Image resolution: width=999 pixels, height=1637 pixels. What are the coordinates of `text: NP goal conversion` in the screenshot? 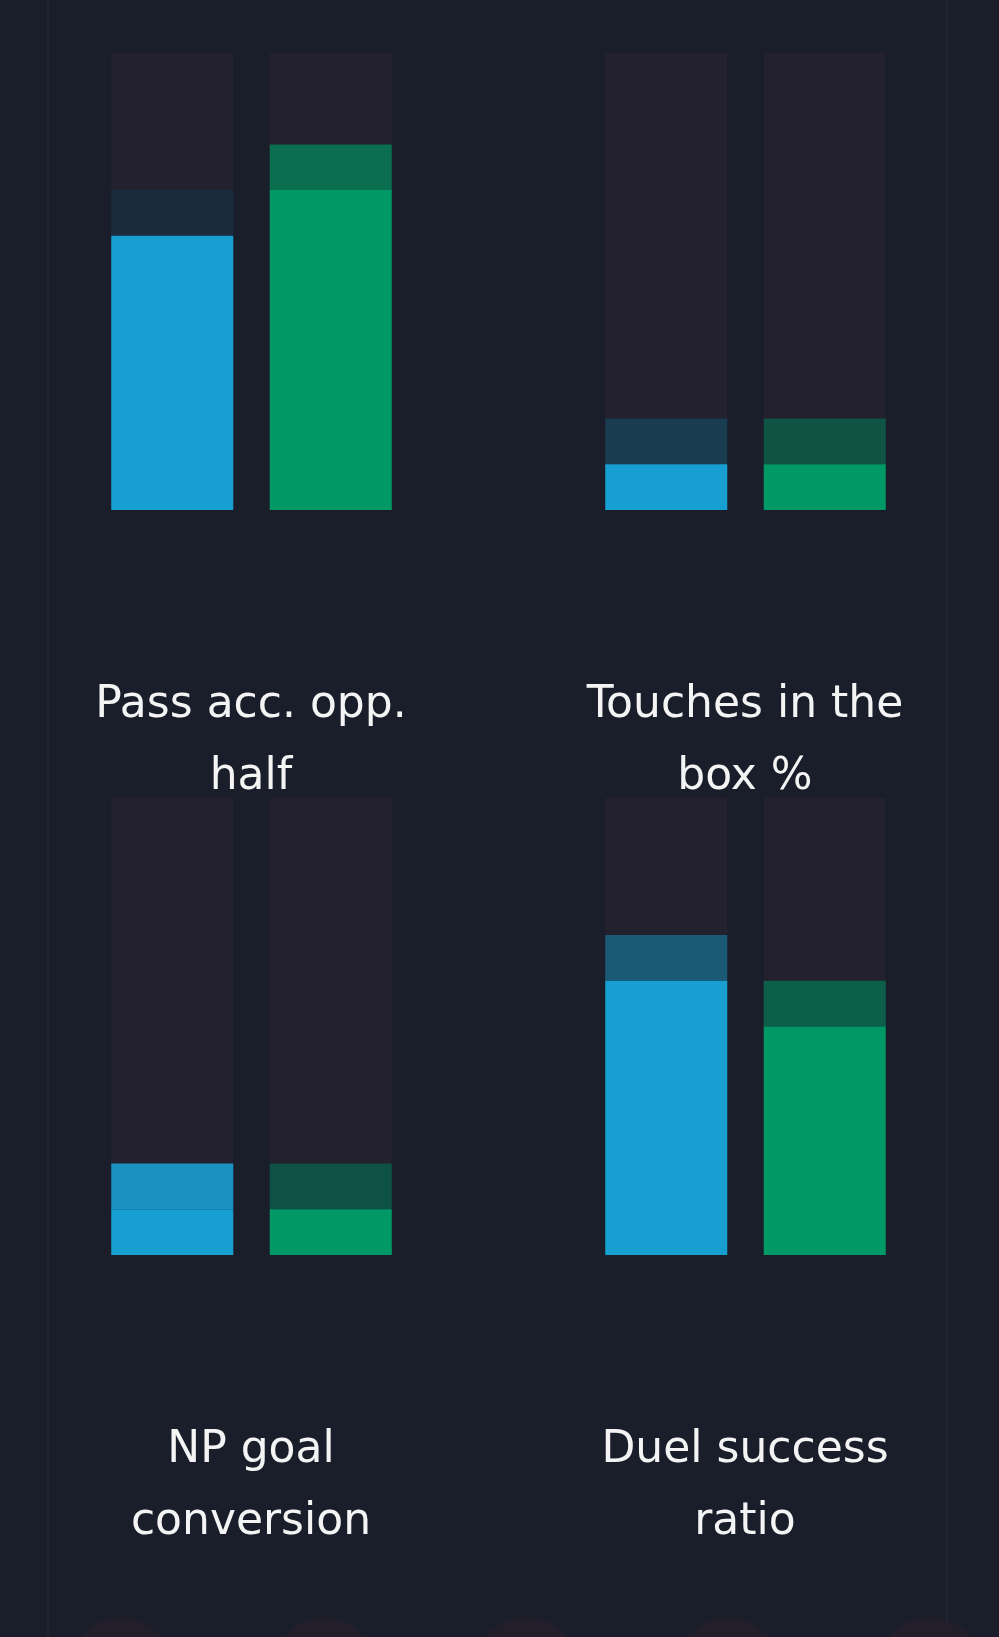 It's located at (251, 1483).